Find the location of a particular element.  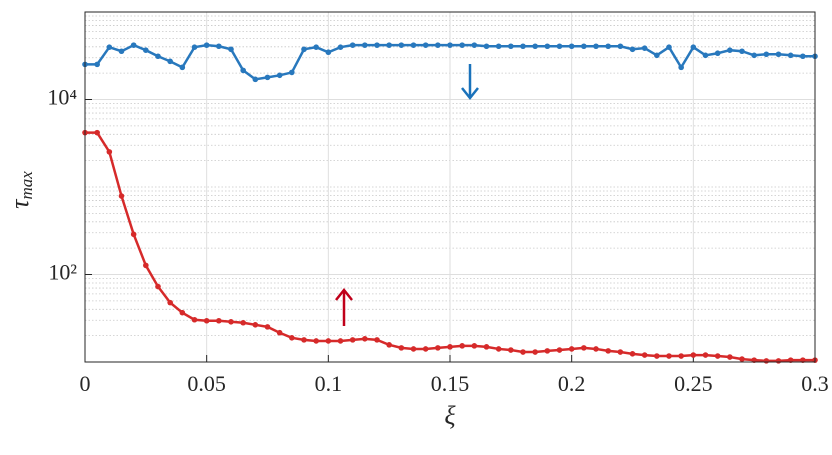

x-tick-label: 0.15 is located at coordinates (450, 383).